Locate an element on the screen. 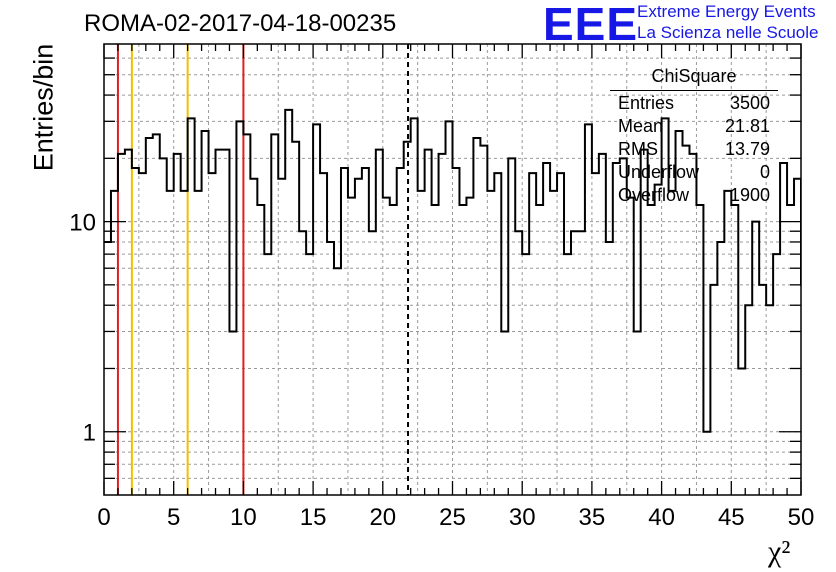 The height and width of the screenshot is (572, 836). stats-value: 13.79 is located at coordinates (747, 149).